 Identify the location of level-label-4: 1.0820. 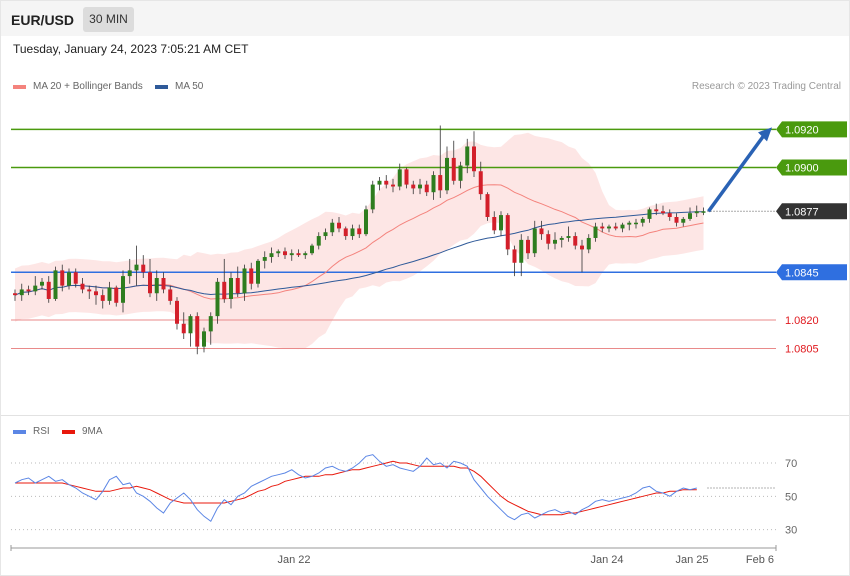
(802, 321).